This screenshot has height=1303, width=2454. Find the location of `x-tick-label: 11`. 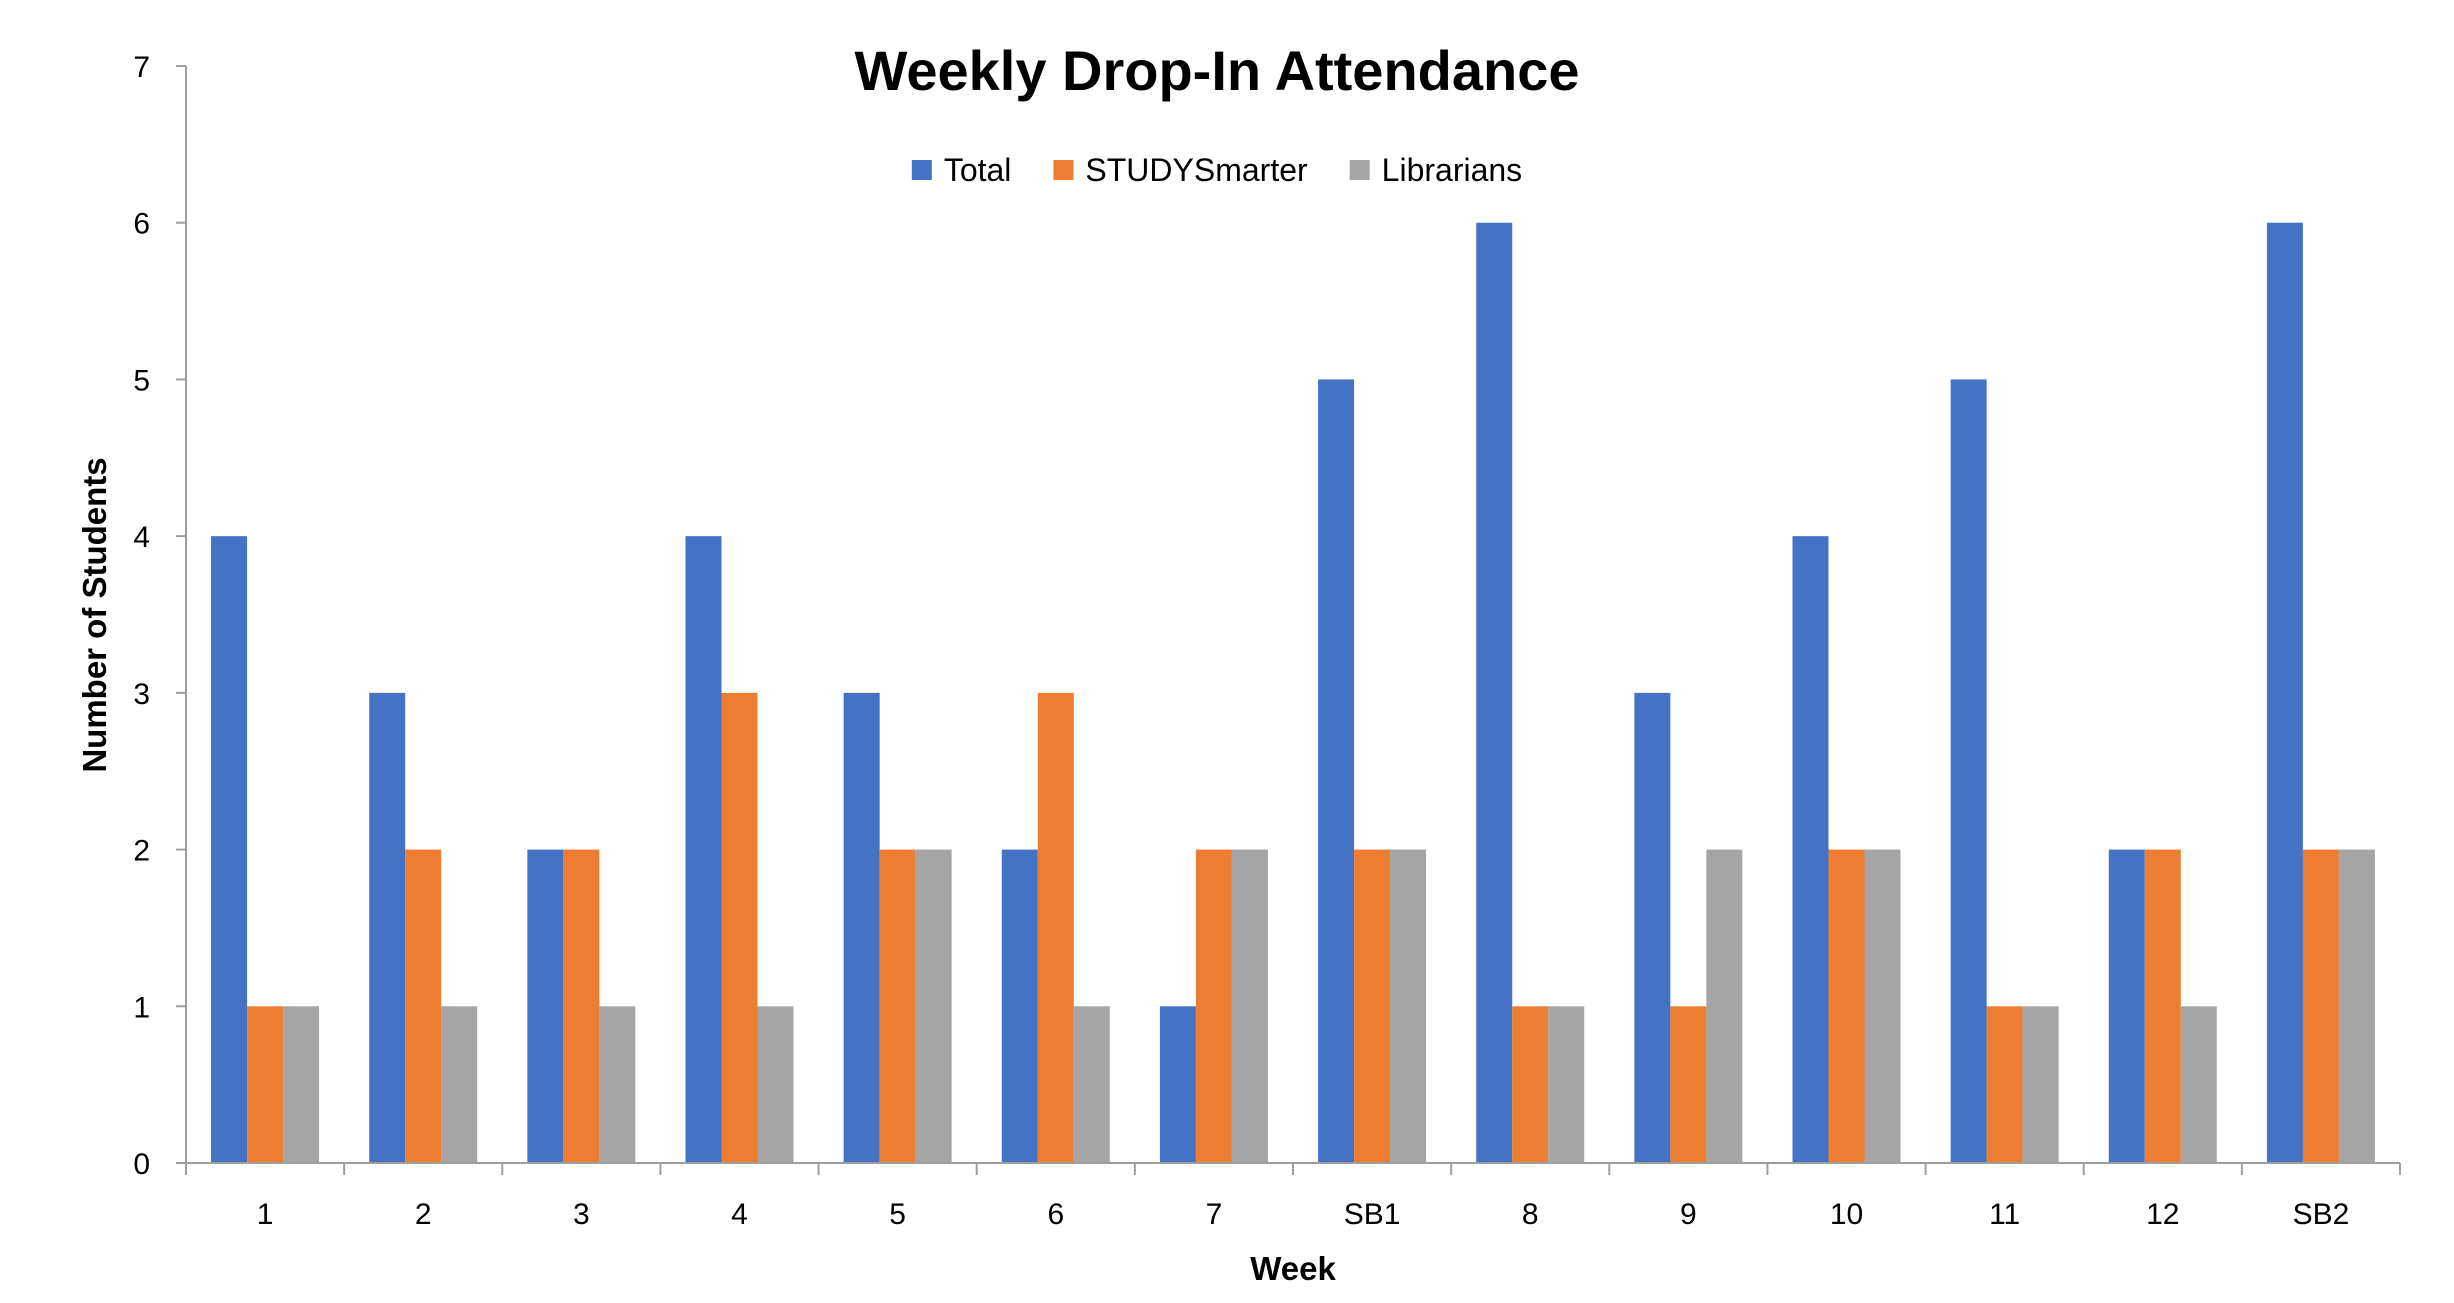

x-tick-label: 11 is located at coordinates (2004, 1214).